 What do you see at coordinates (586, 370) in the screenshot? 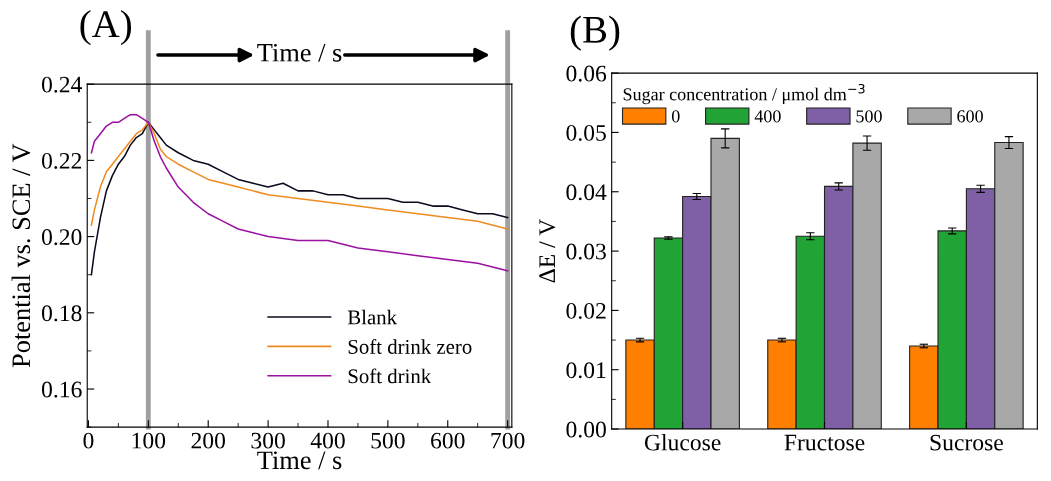
I see `y-tick-label: 0.01` at bounding box center [586, 370].